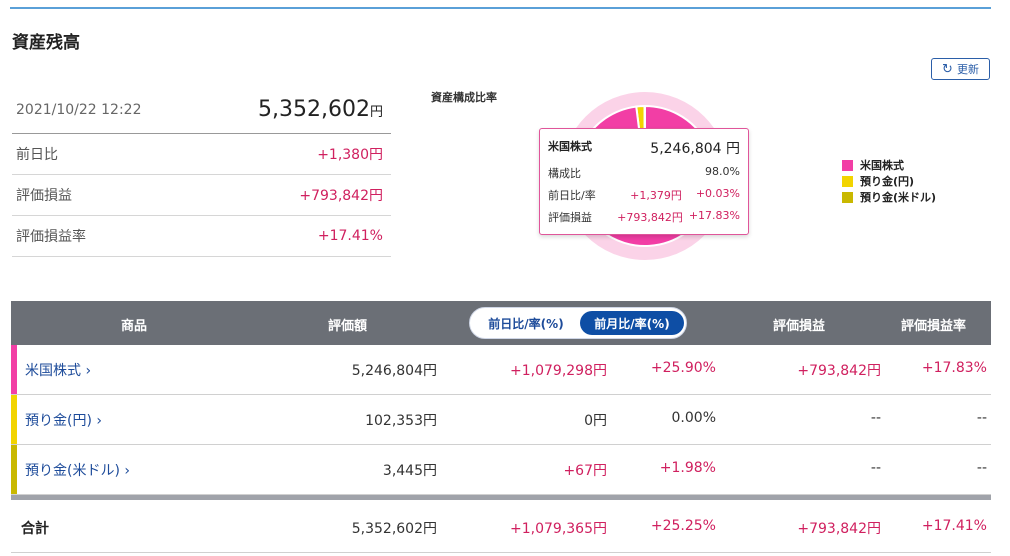 The height and width of the screenshot is (556, 1010). I want to click on summary-row-pl: 評価損益 +793,842円, so click(201, 195).